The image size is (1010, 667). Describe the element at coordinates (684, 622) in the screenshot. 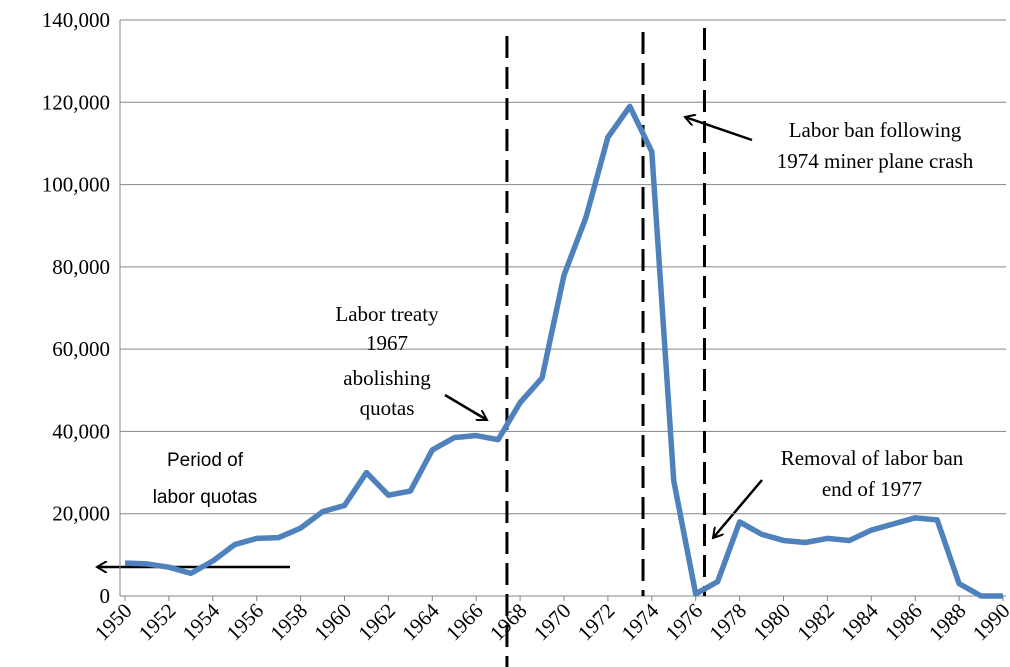

I see `x-tick-label: 1976` at that location.